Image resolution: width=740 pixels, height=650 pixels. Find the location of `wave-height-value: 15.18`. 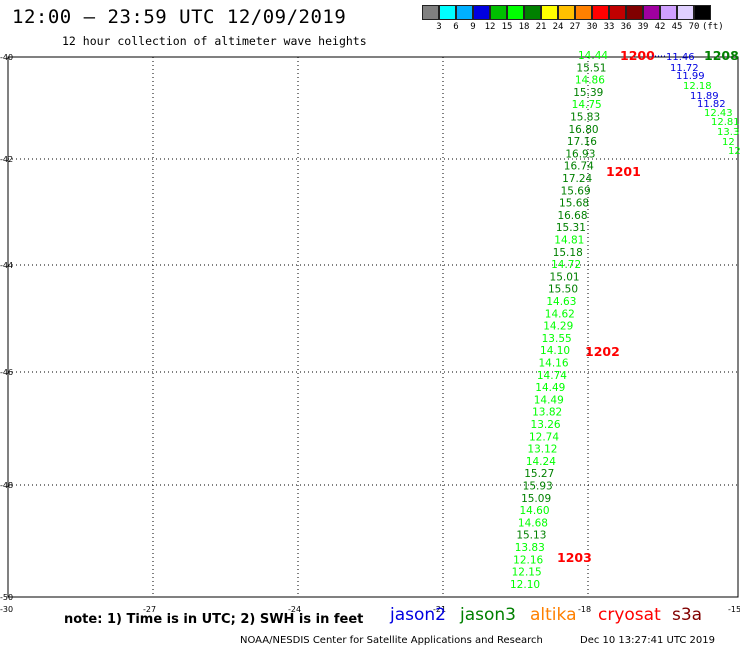

wave-height-value: 15.18 is located at coordinates (568, 253).